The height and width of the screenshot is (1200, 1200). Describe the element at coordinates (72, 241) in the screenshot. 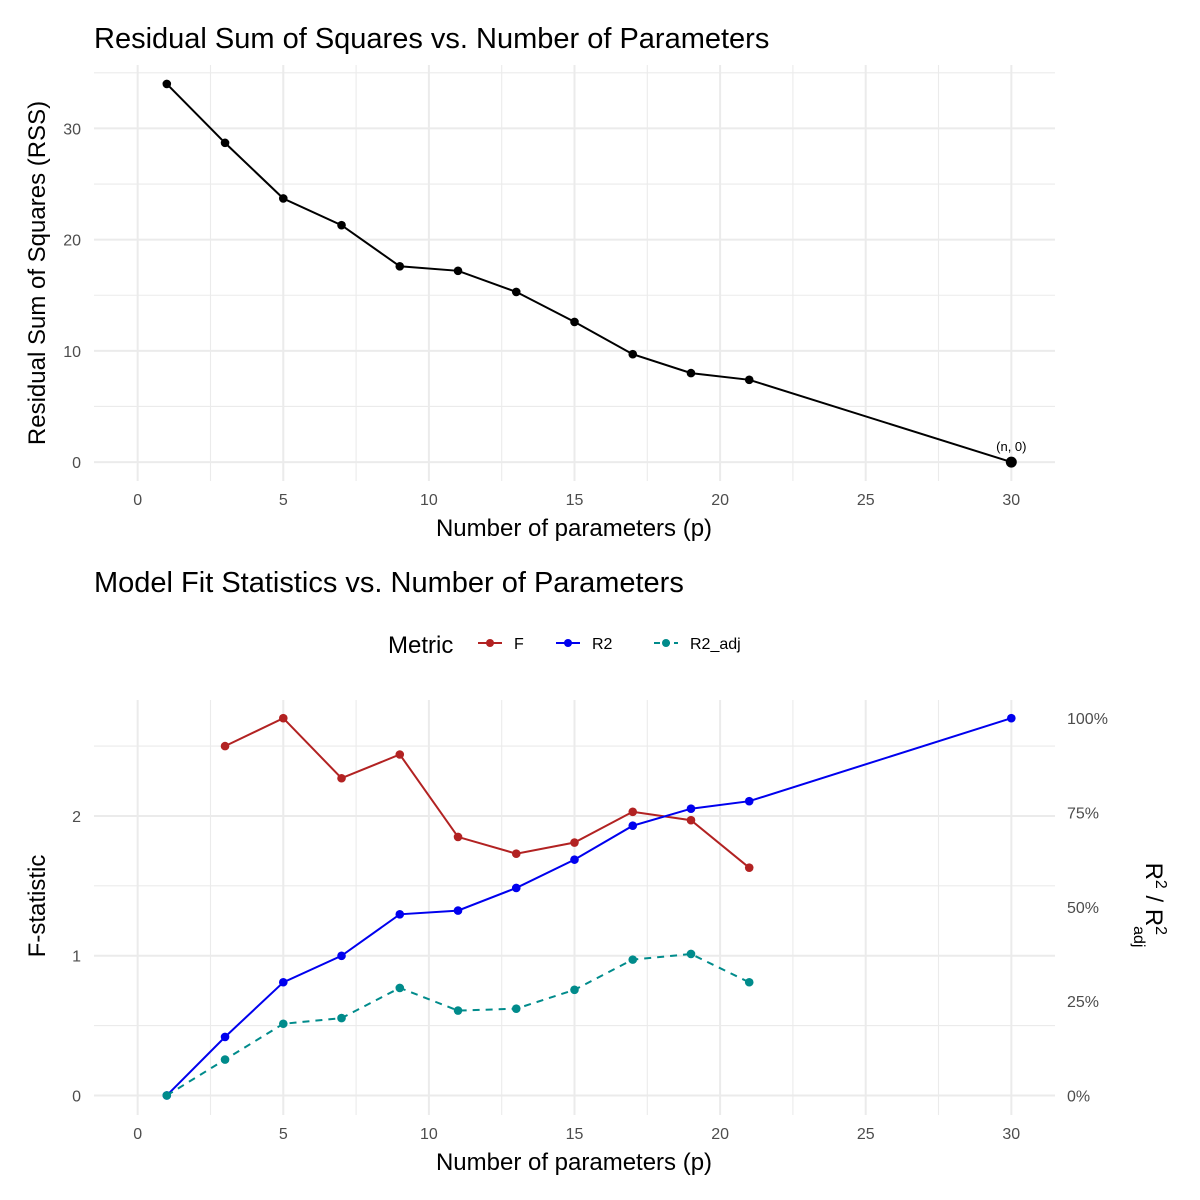

I see `rss-y-tick-20: 20` at that location.